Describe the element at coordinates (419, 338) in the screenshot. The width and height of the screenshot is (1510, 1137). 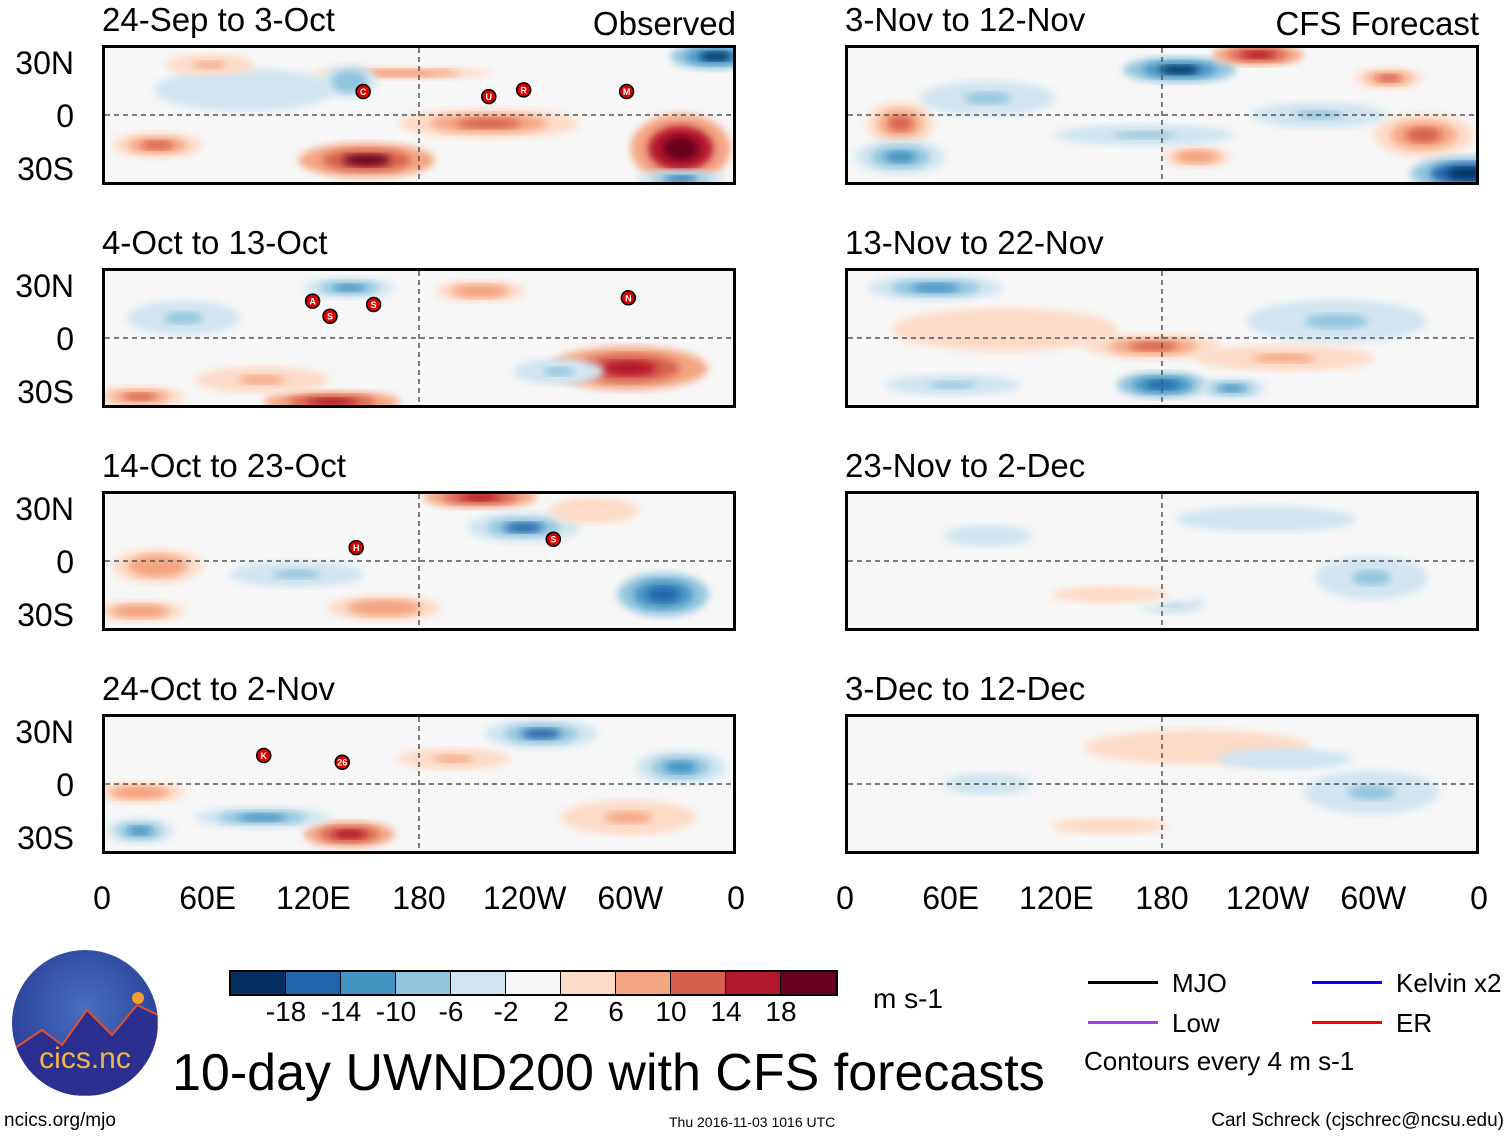
I see `map-panel: A S S N` at that location.